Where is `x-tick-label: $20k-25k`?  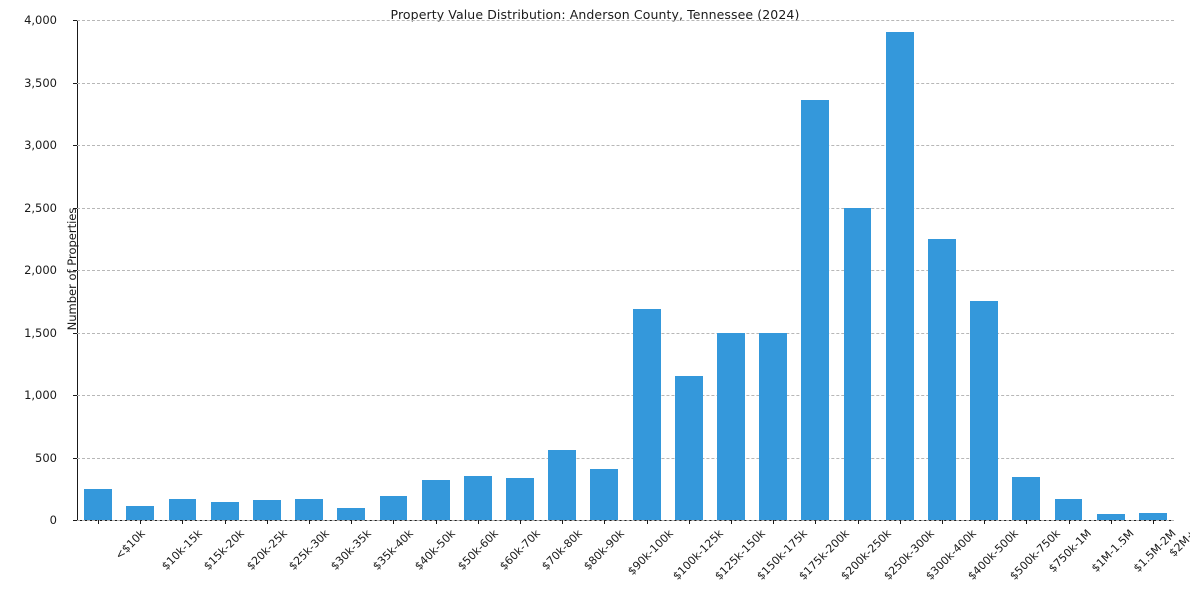 x-tick-label: $20k-25k is located at coordinates (266, 550).